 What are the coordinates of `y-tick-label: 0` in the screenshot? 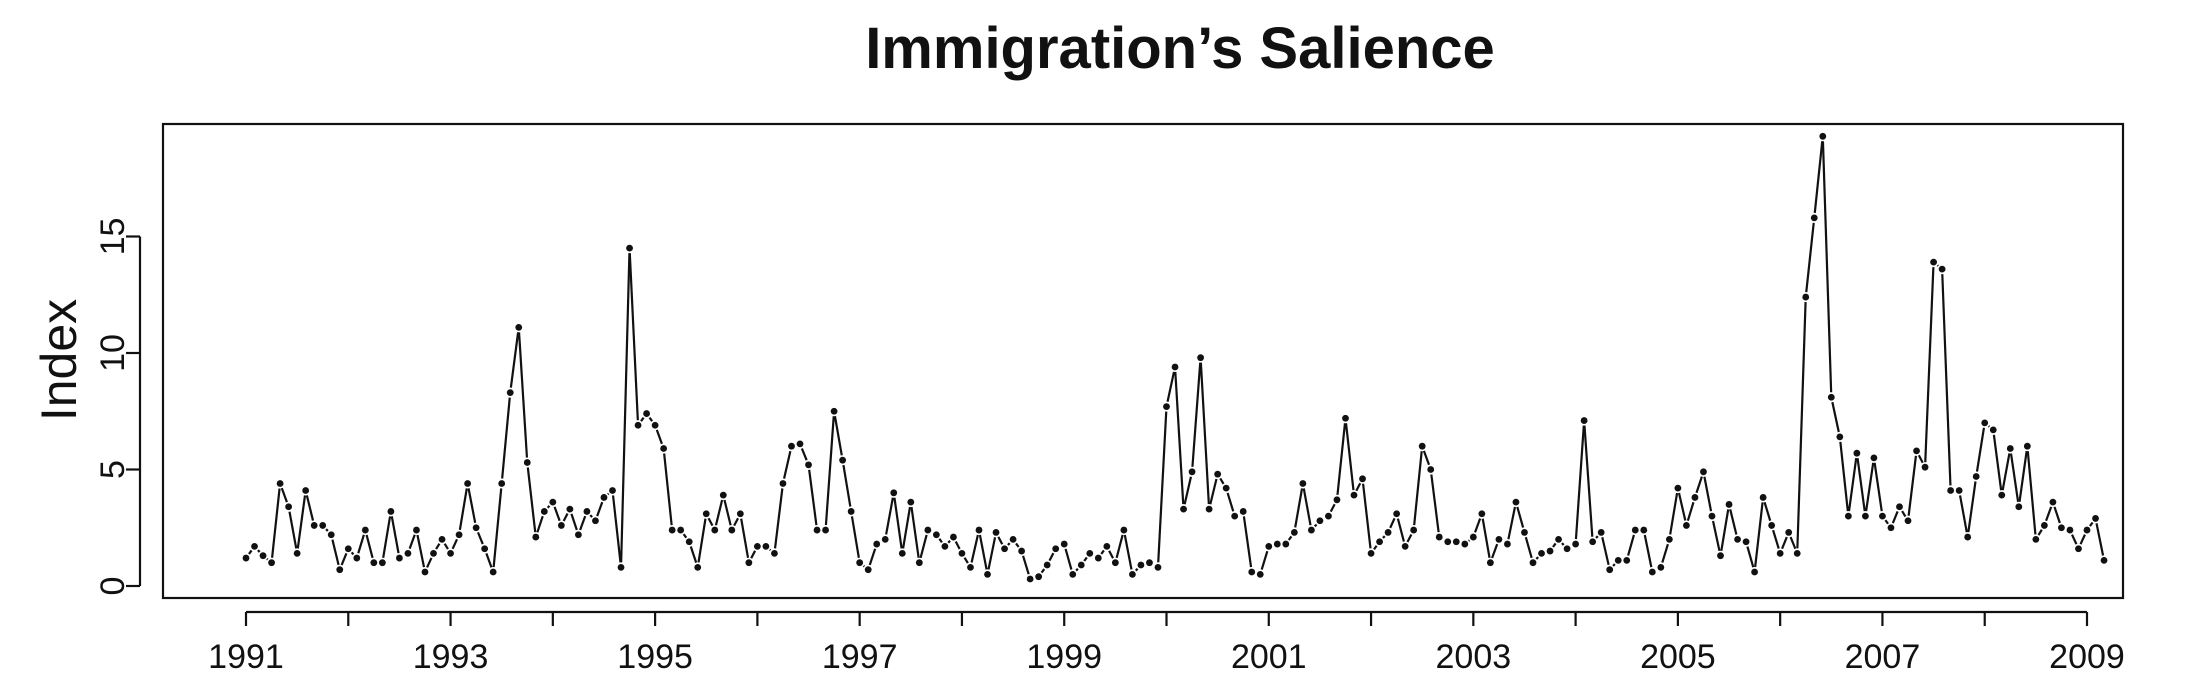 It's located at (113, 586).